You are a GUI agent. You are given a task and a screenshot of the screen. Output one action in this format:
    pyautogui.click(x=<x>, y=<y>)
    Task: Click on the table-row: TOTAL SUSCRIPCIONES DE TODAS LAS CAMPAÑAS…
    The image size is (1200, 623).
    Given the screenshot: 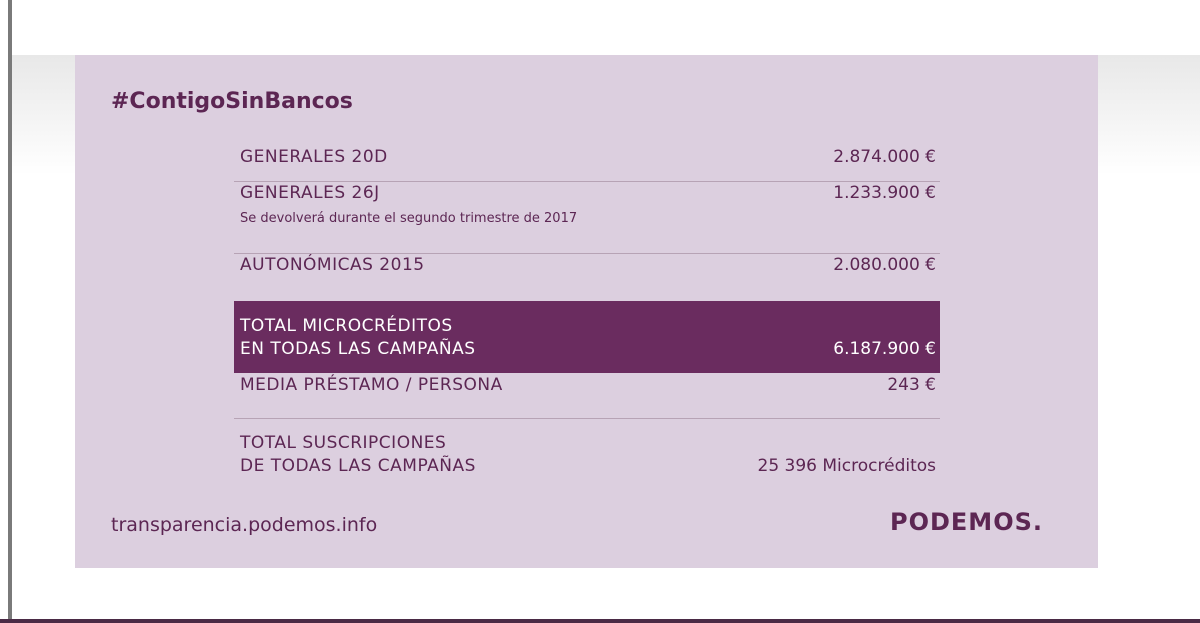 What is the action you would take?
    pyautogui.click(x=587, y=453)
    